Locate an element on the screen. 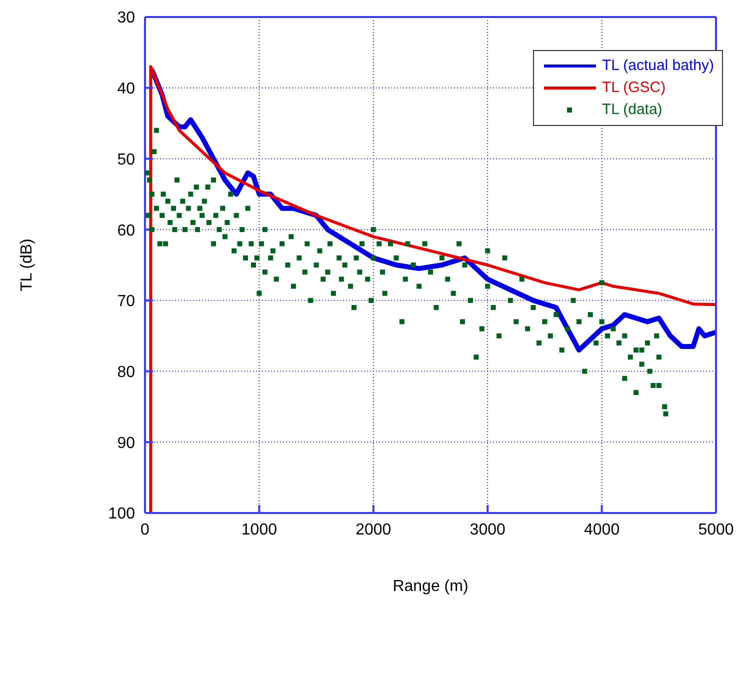 Image resolution: width=743 pixels, height=689 pixels. x-tick-label: 3000 is located at coordinates (488, 529).